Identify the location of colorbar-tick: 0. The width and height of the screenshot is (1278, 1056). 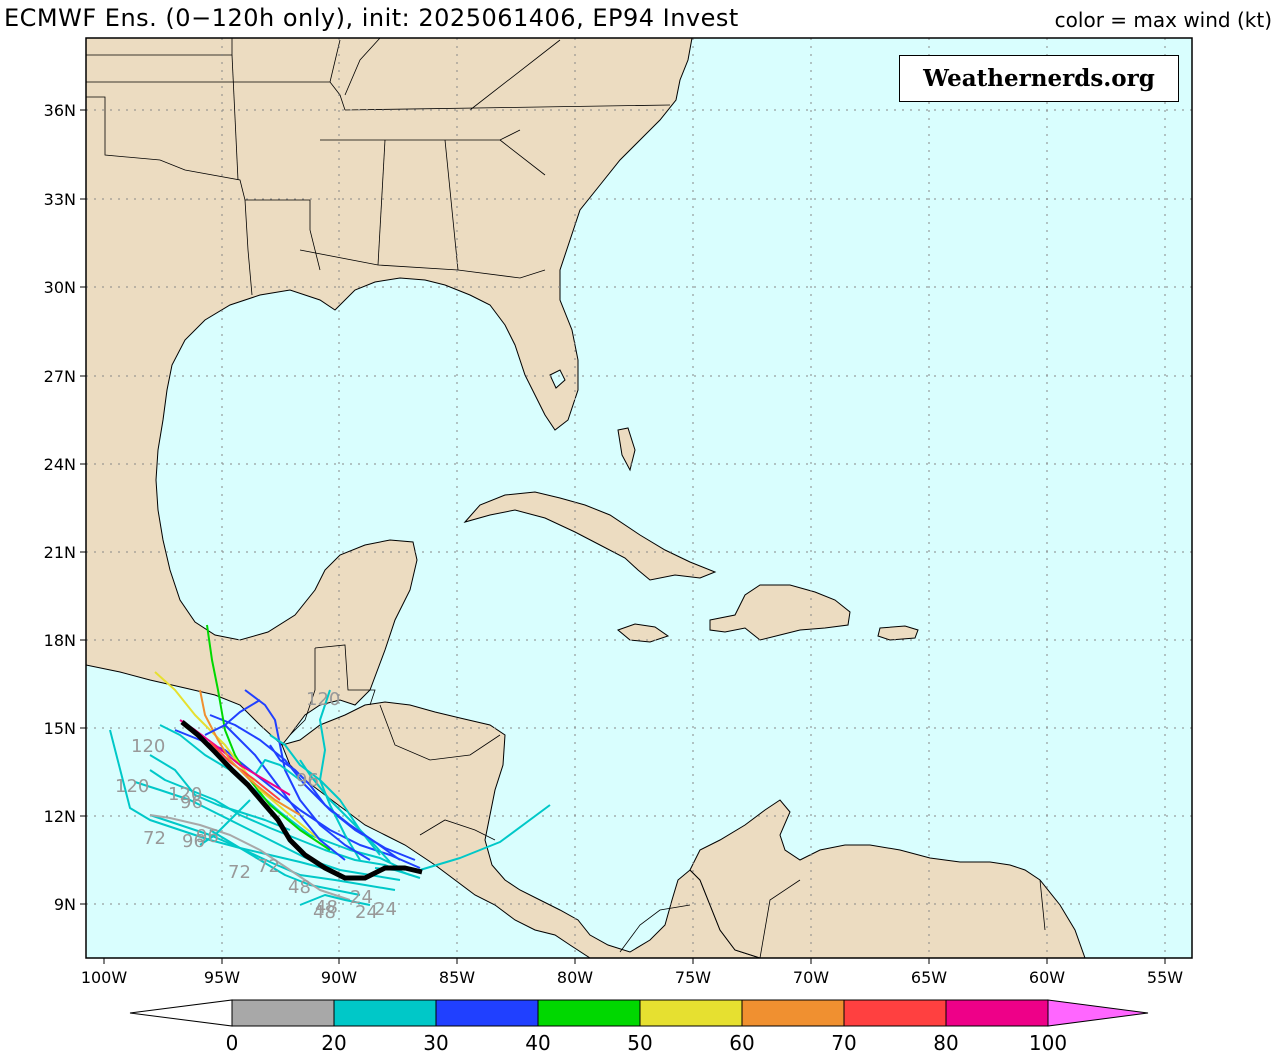
(232, 1043).